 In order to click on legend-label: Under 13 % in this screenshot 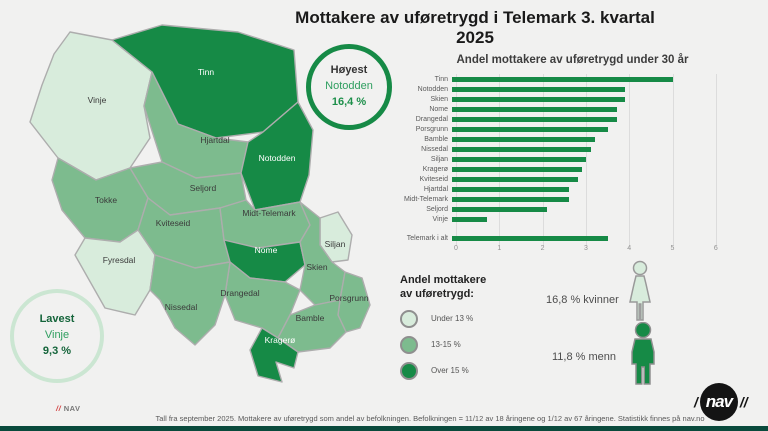, I will do `click(452, 318)`.